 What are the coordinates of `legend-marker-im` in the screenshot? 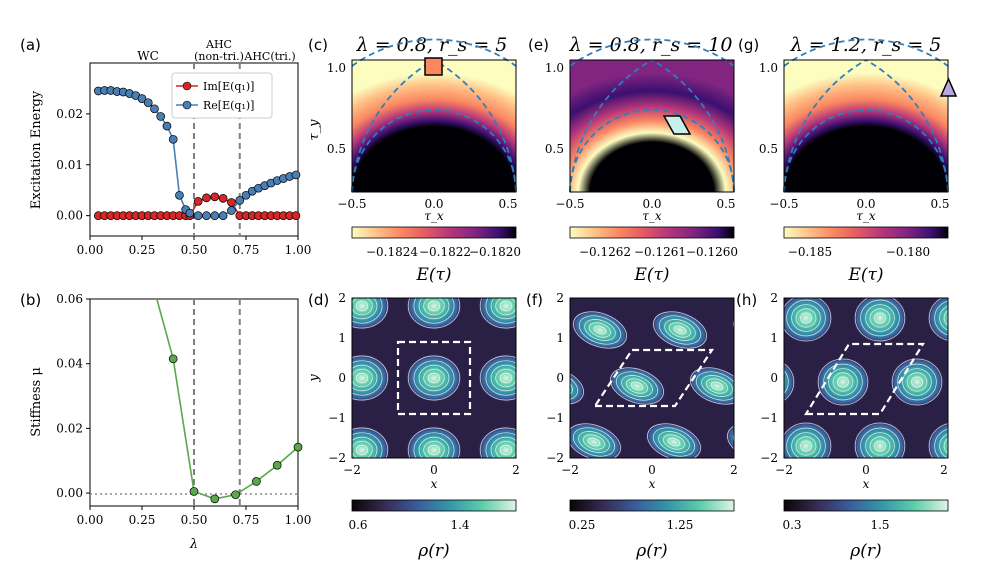 It's located at (187, 86).